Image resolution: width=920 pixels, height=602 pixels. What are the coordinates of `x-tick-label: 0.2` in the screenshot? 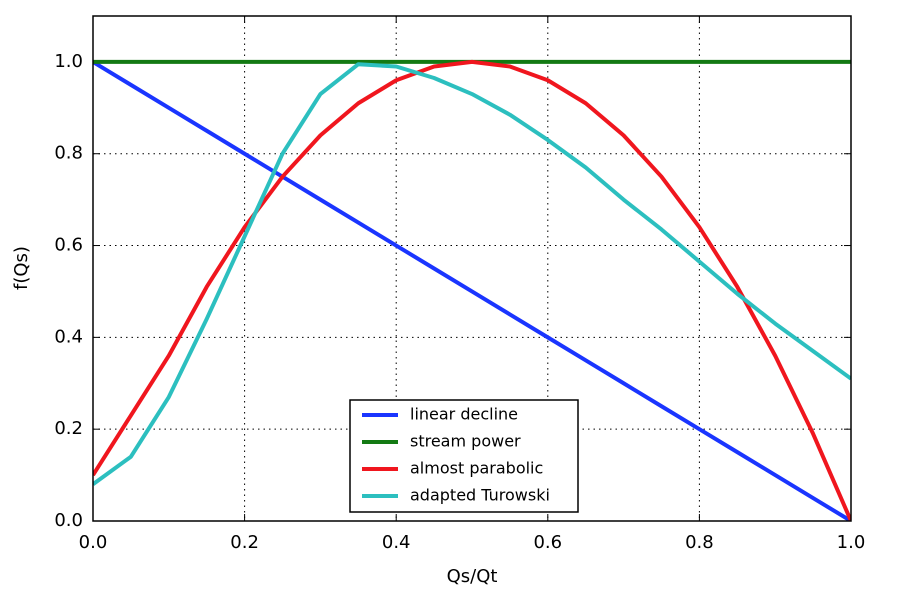 It's located at (244, 542).